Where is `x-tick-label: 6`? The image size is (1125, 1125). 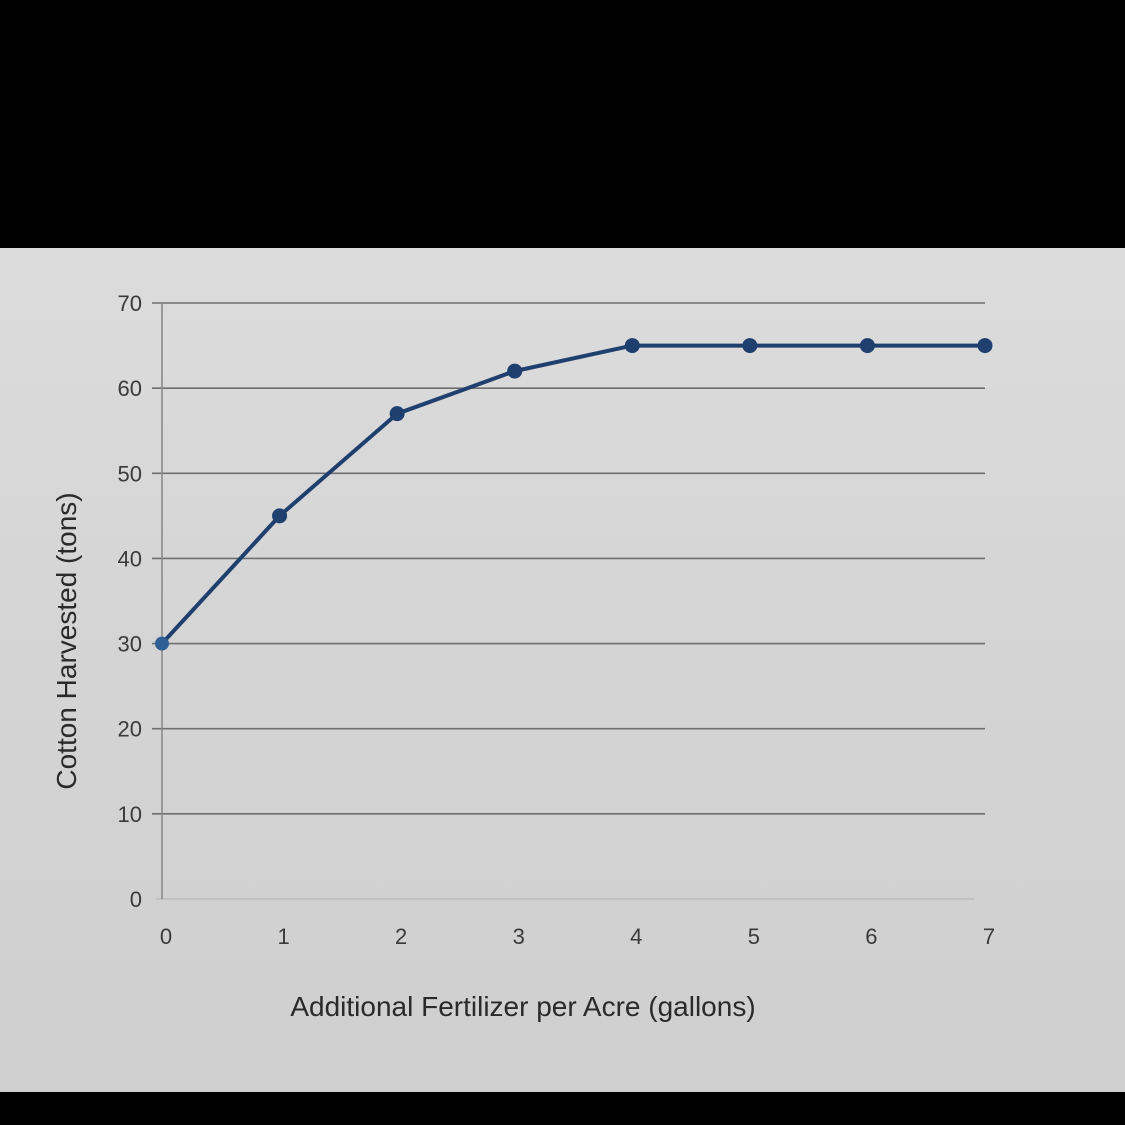
x-tick-label: 6 is located at coordinates (871, 936).